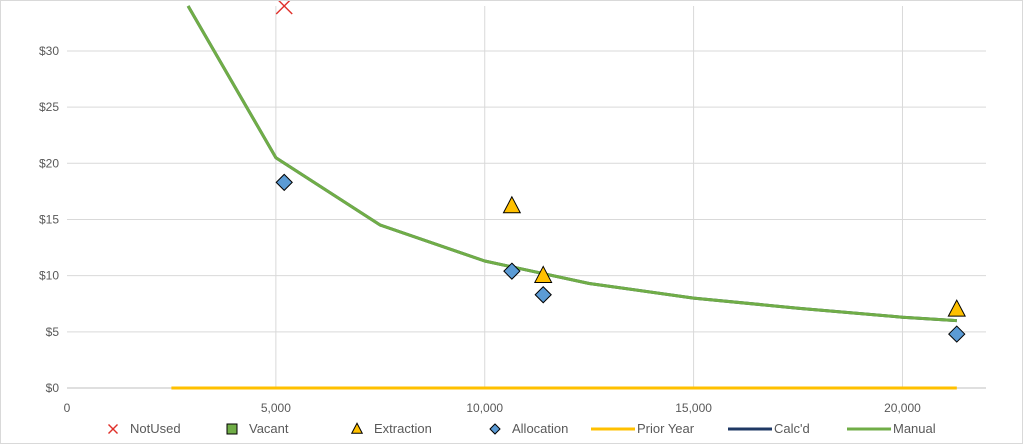  I want to click on legend-item-vacant: Vacant, so click(257, 428).